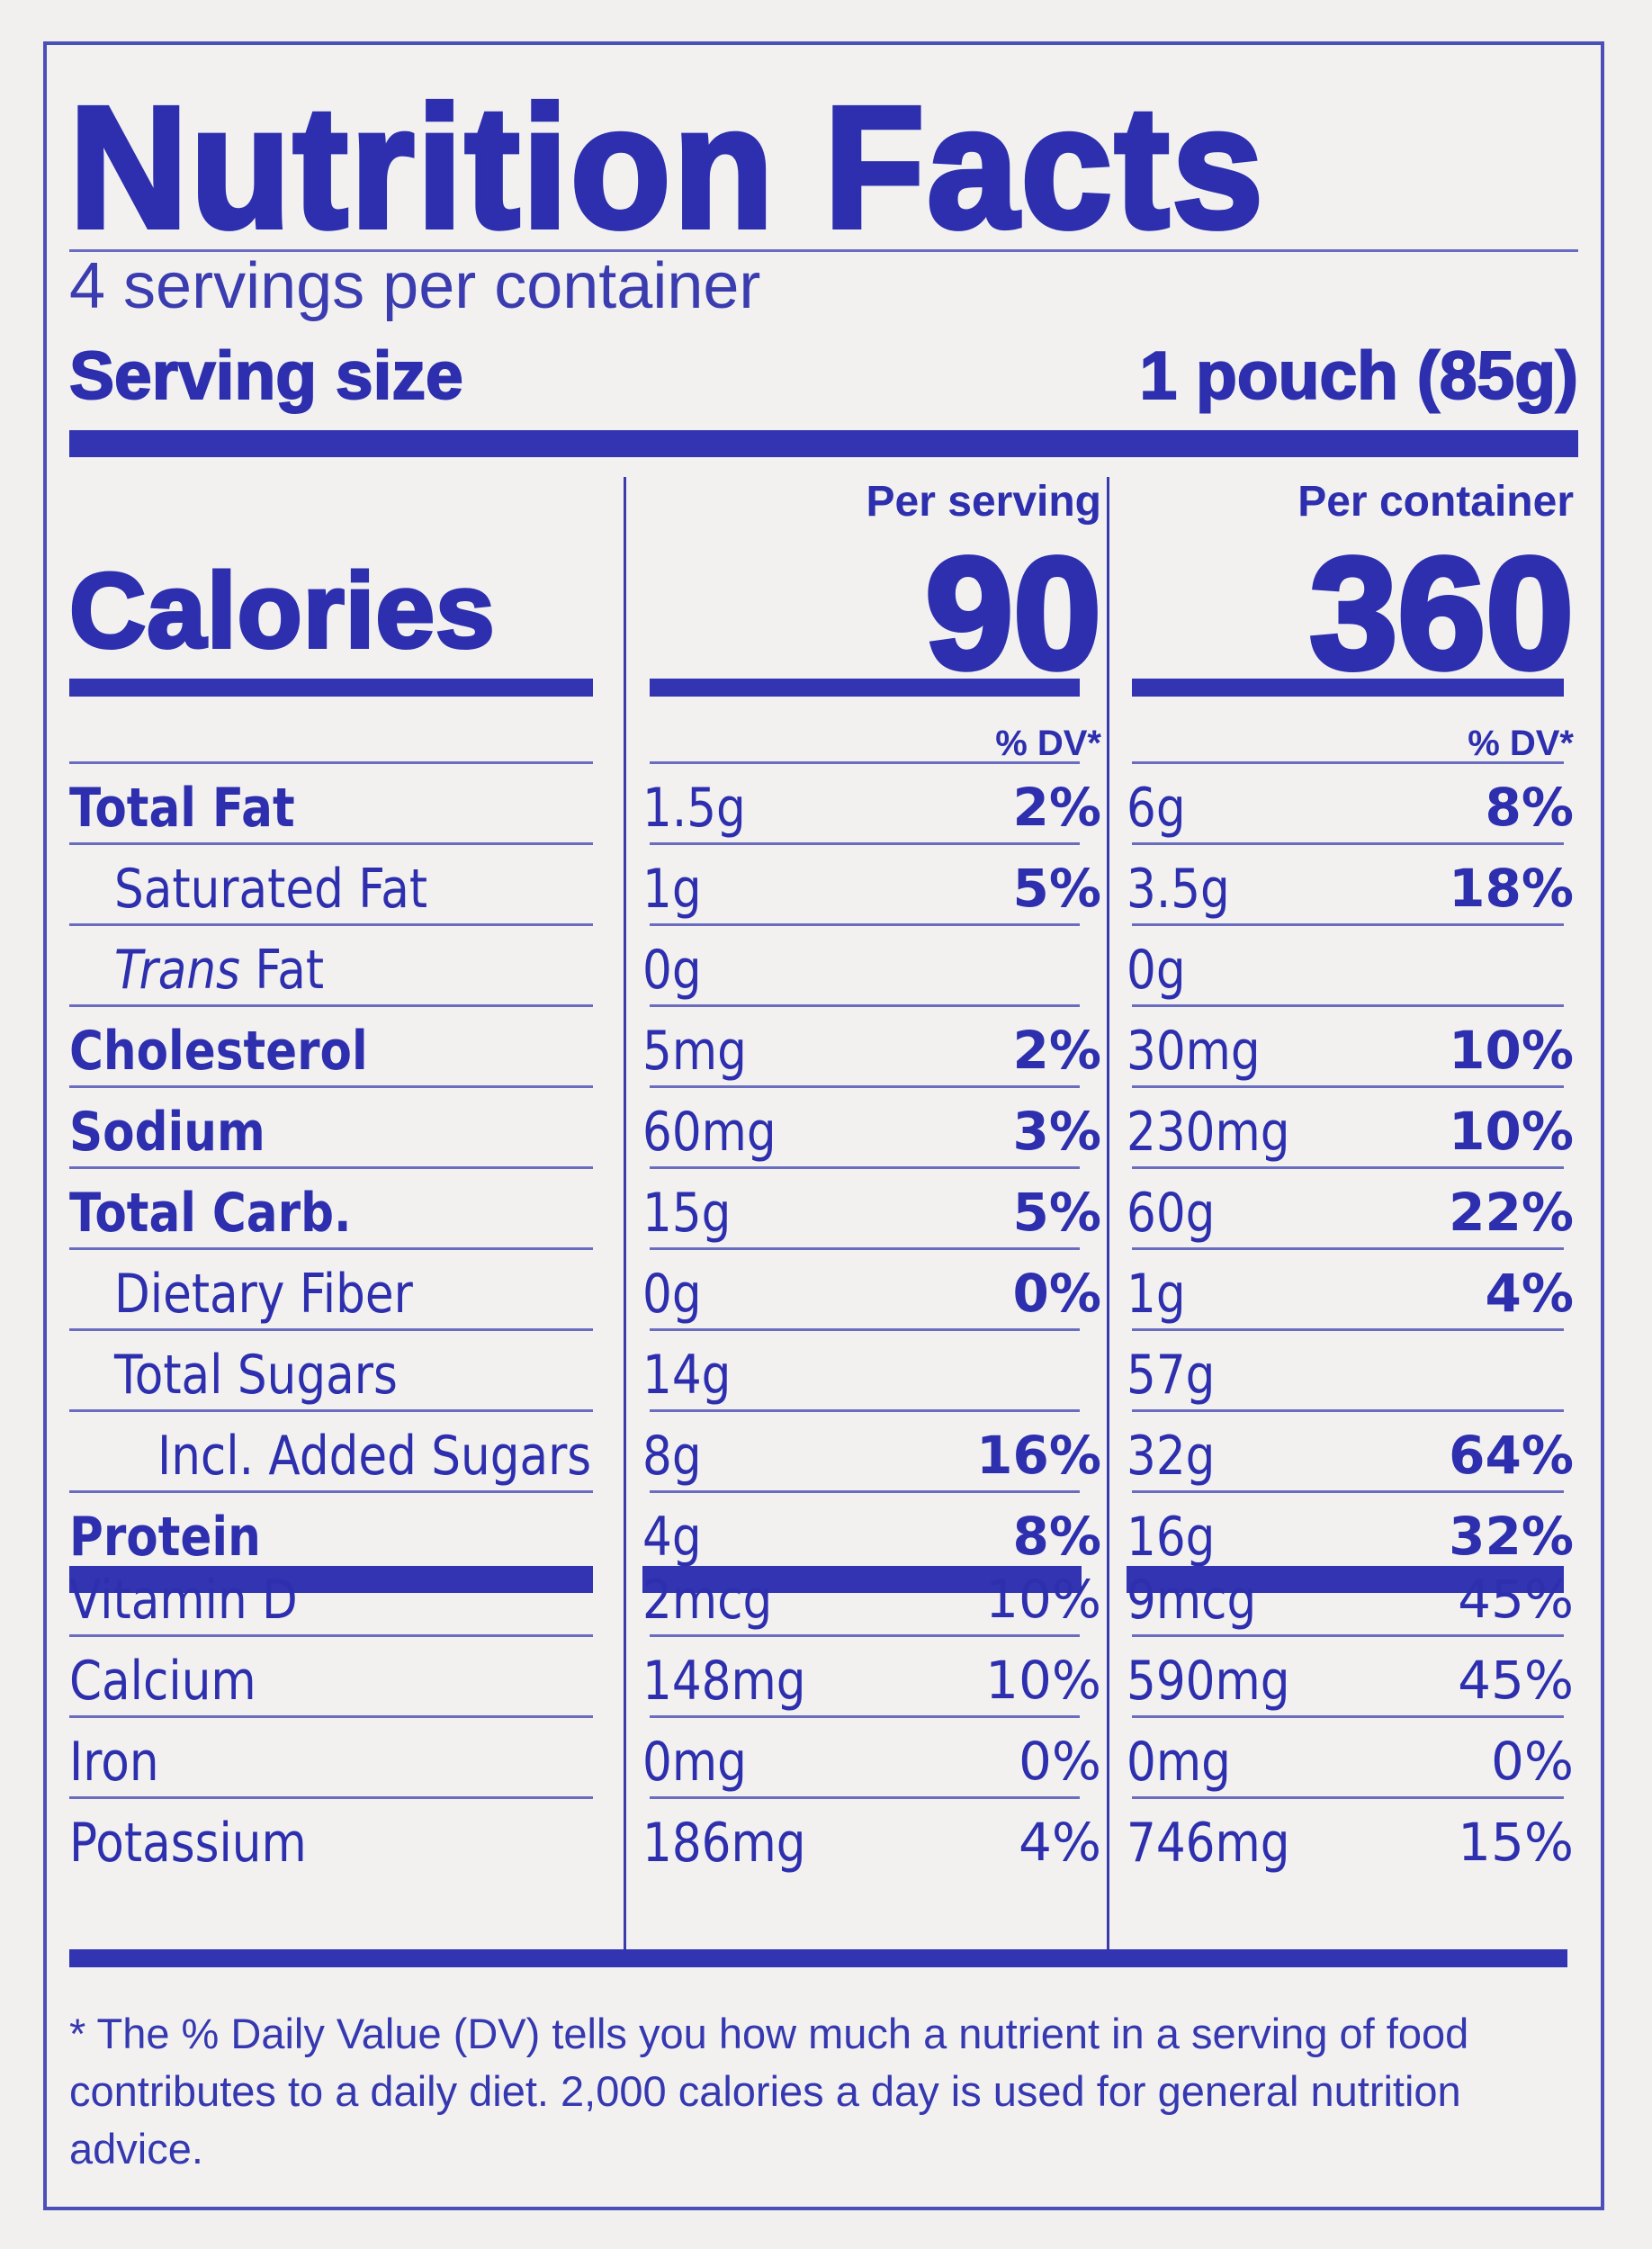 The width and height of the screenshot is (1652, 2249). I want to click on nutrient-label-text: Sodium, so click(167, 1132).